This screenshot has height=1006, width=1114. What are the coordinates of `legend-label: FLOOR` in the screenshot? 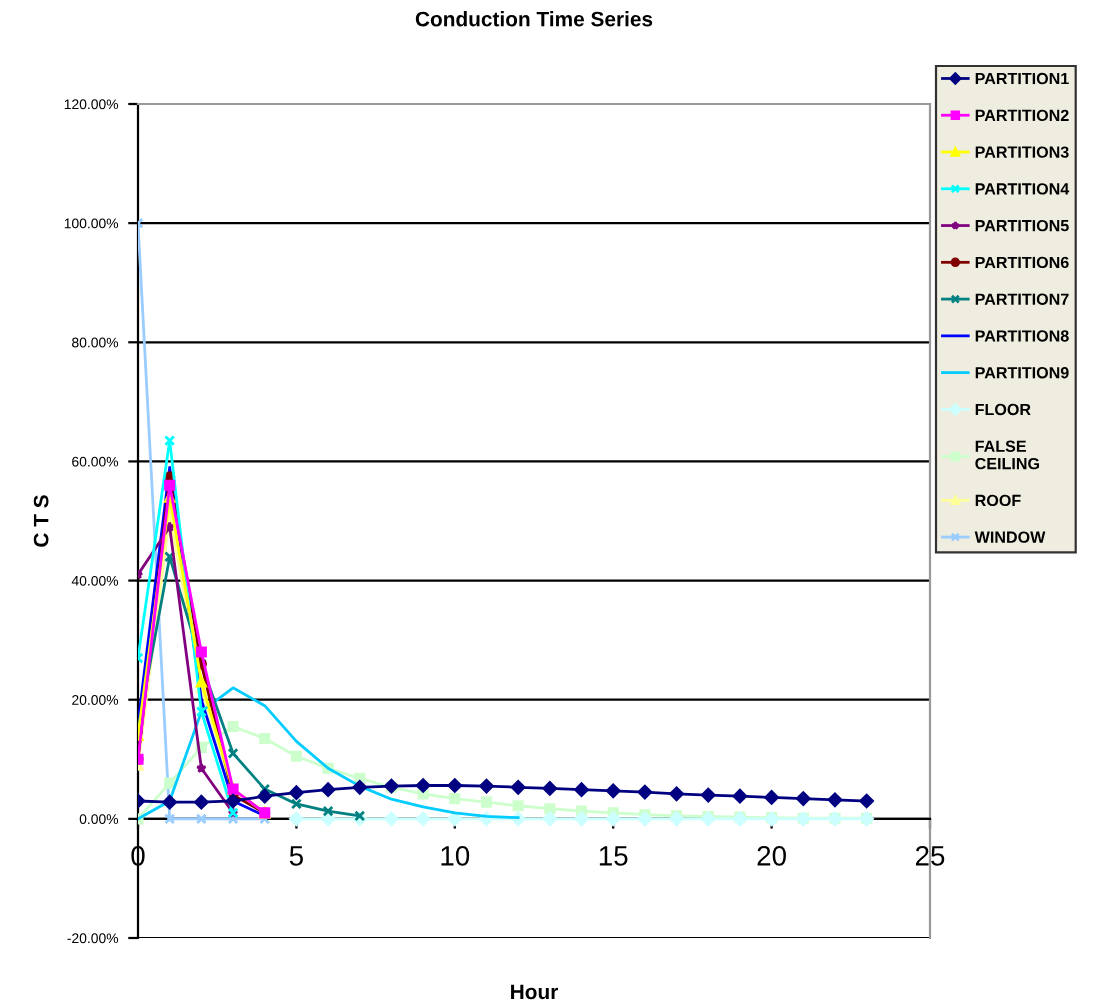 It's located at (1003, 409).